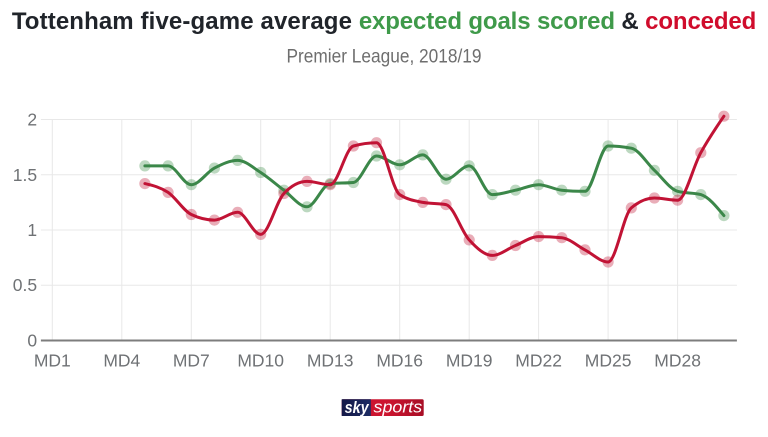 Image resolution: width=768 pixels, height=437 pixels. Describe the element at coordinates (25, 175) in the screenshot. I see `svg-text: 1.5` at that location.